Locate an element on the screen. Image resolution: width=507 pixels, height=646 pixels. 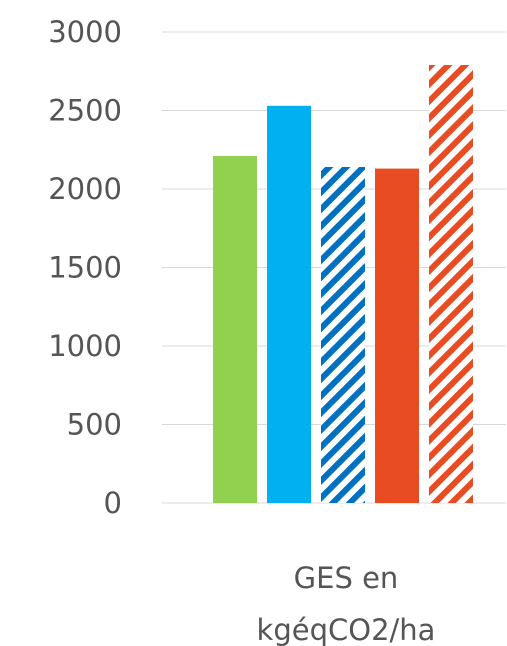
y-axis-ticks: 0 500 1000 1500 2000 2500 3000 is located at coordinates (85, 267).